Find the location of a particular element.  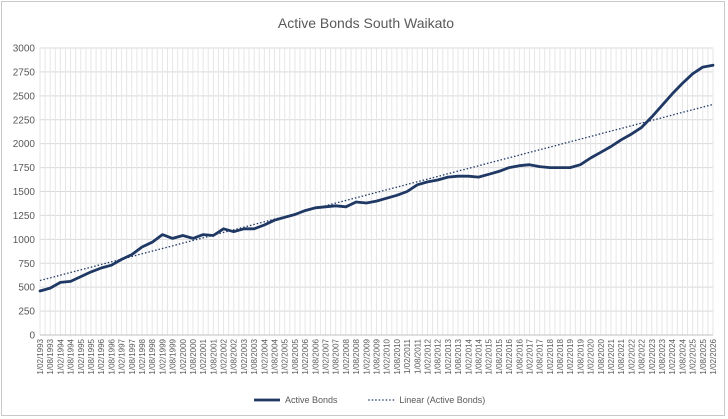

x-tick-label: 1/08/2017 is located at coordinates (540, 356).